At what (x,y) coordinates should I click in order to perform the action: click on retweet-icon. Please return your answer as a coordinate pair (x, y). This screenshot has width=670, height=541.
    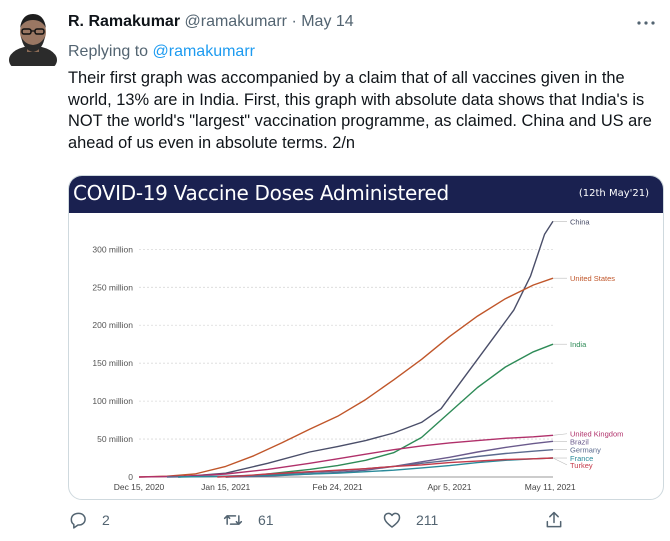
    Looking at the image, I should click on (233, 520).